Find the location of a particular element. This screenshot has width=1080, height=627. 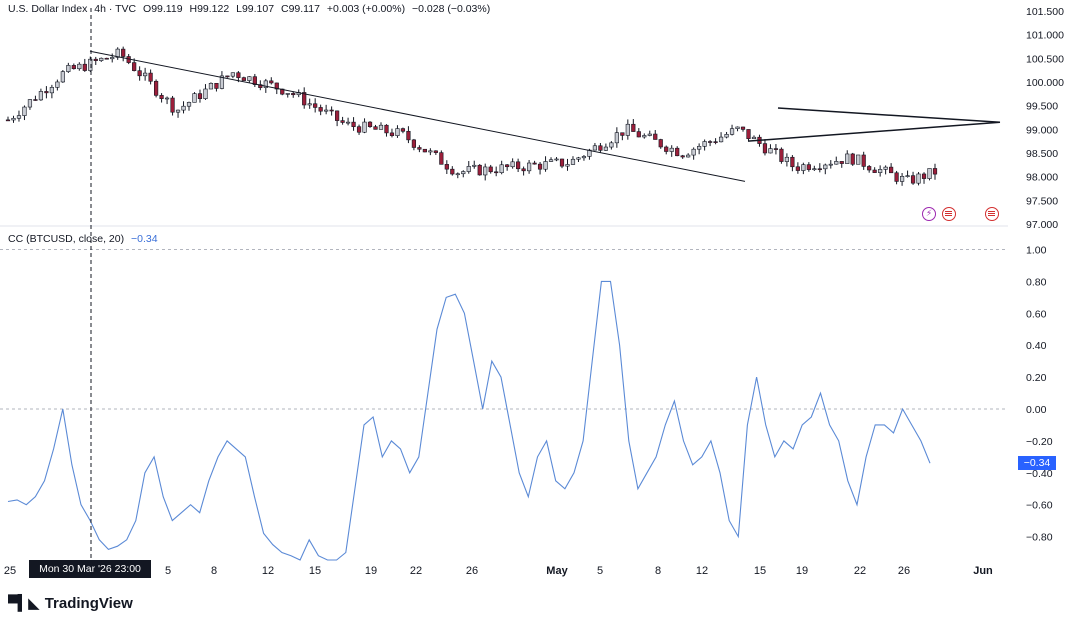

price-tick-label: 98.500 is located at coordinates (1042, 154).